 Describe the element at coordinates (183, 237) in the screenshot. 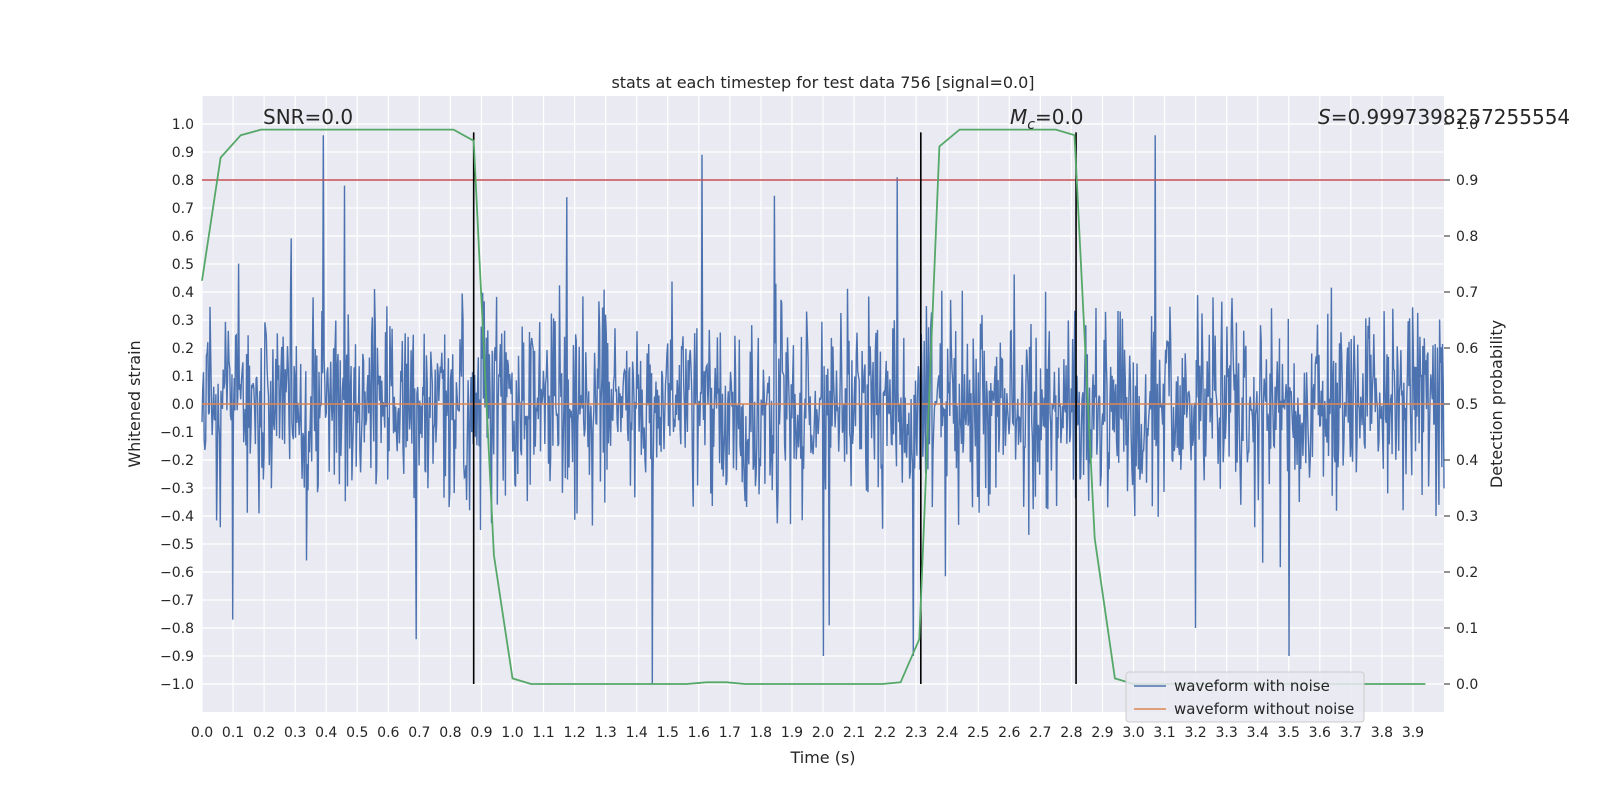

I see `y-tick-label: 0.6` at that location.